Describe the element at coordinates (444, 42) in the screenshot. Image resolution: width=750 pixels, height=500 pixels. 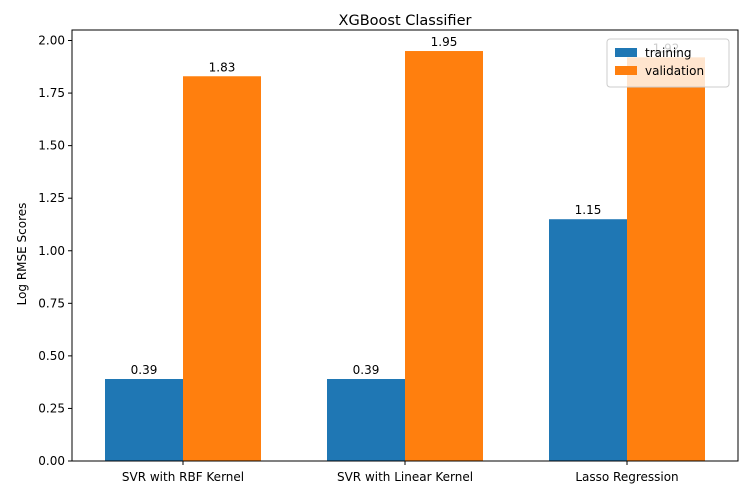
I see `bar-value-label: 1.95` at that location.